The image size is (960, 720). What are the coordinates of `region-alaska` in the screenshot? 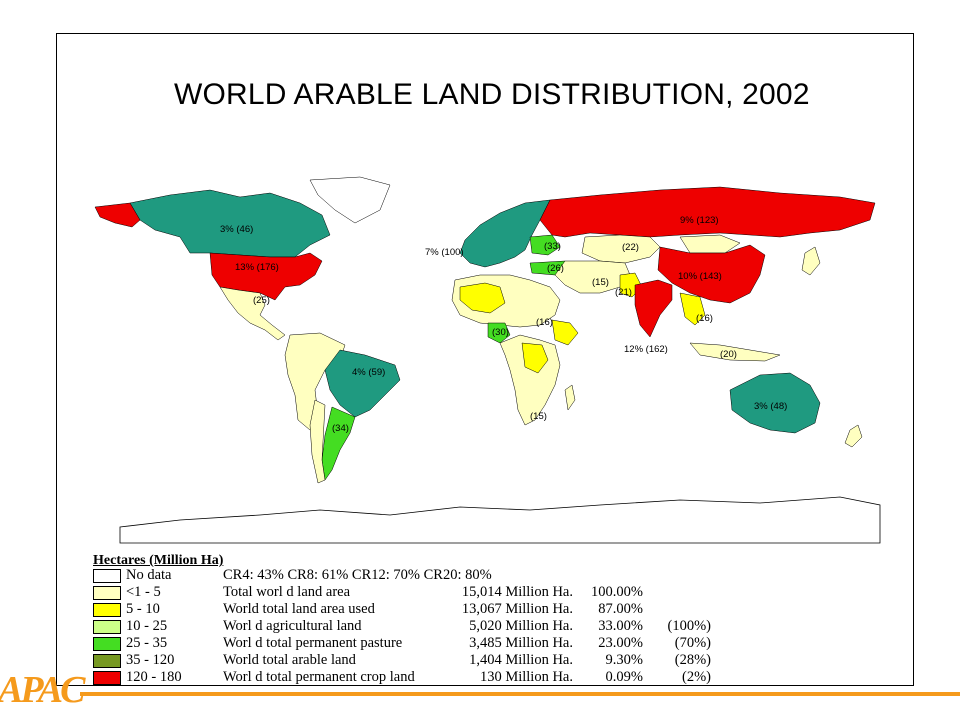 It's located at (117, 215).